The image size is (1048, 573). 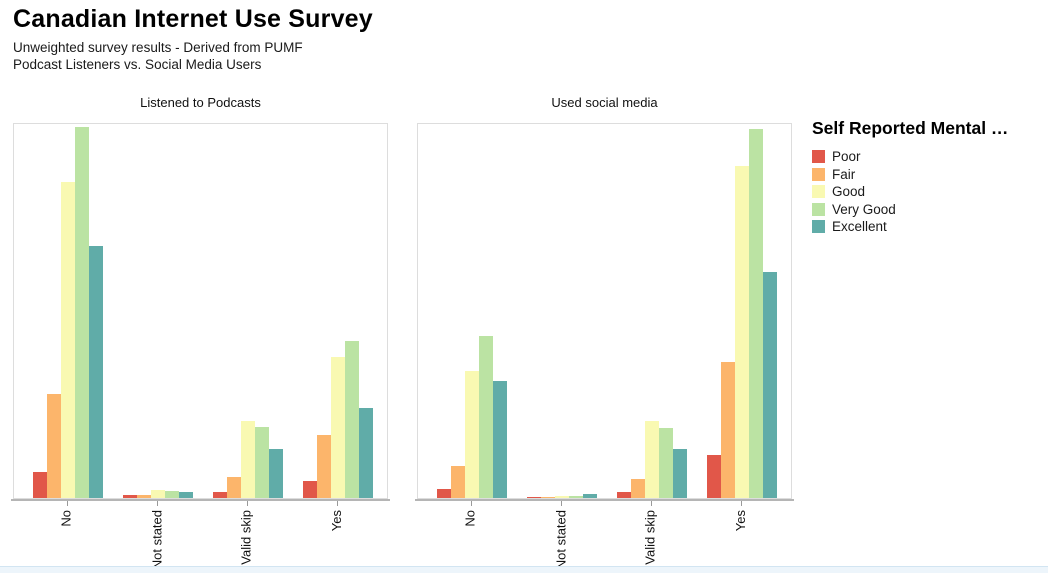 What do you see at coordinates (846, 157) in the screenshot?
I see `legend-label: Poor` at bounding box center [846, 157].